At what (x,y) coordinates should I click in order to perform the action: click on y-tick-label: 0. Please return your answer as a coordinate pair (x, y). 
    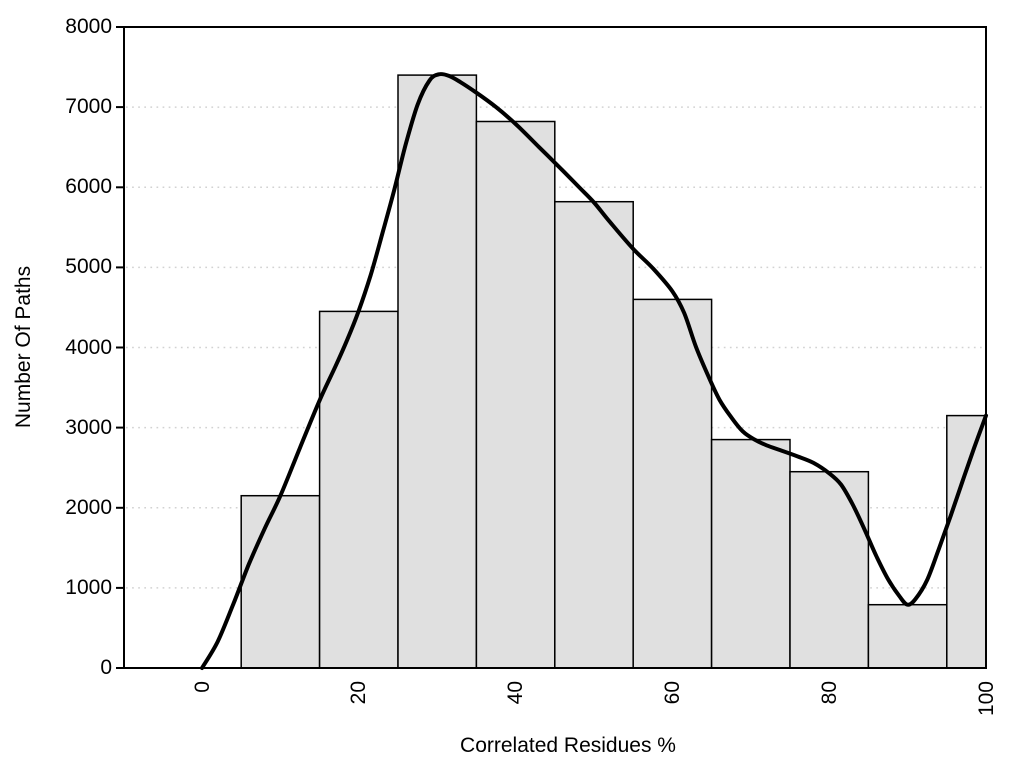
    Looking at the image, I should click on (106, 667).